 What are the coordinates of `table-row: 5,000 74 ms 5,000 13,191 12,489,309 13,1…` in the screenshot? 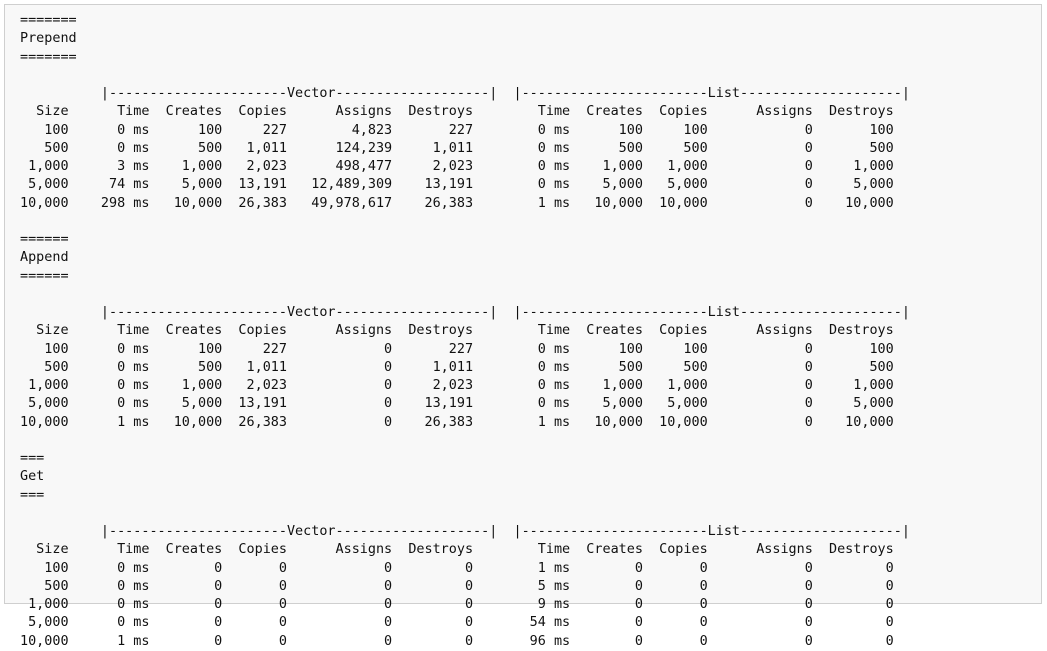 It's located at (457, 185).